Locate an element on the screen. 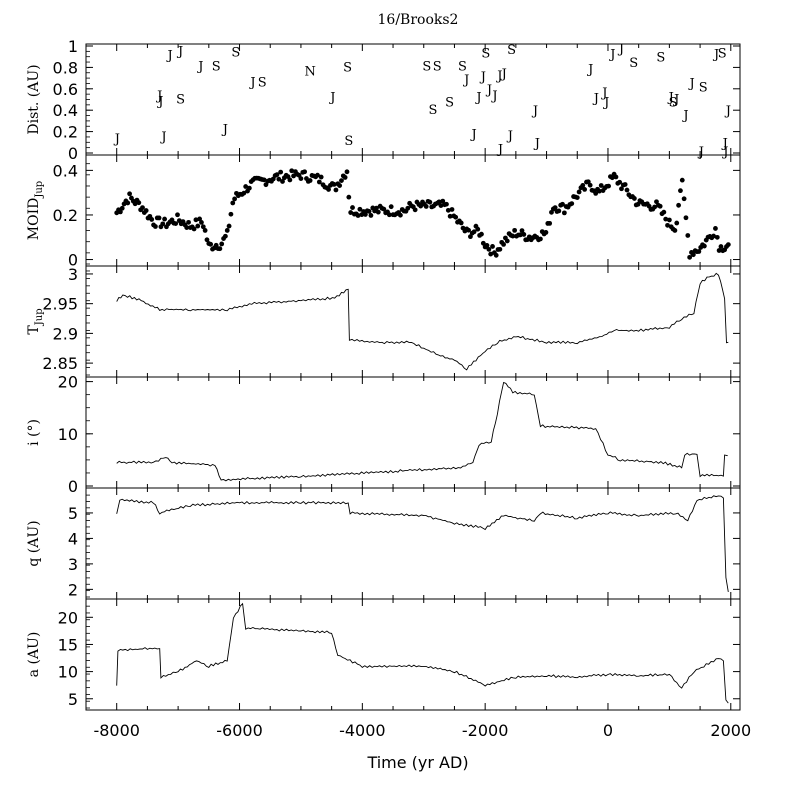  dist-ytick-label: 0 is located at coordinates (73, 153).